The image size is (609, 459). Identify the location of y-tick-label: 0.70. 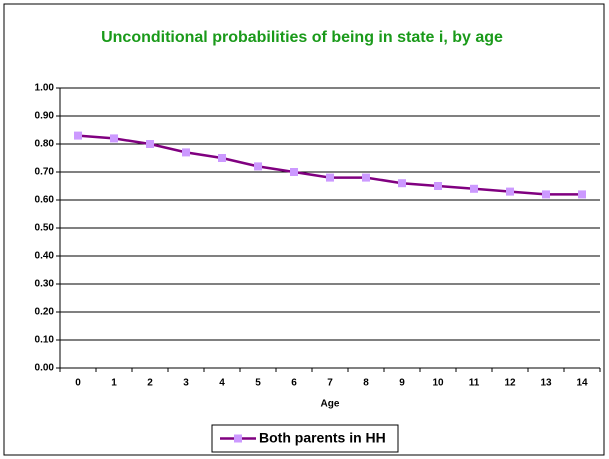
(45, 172).